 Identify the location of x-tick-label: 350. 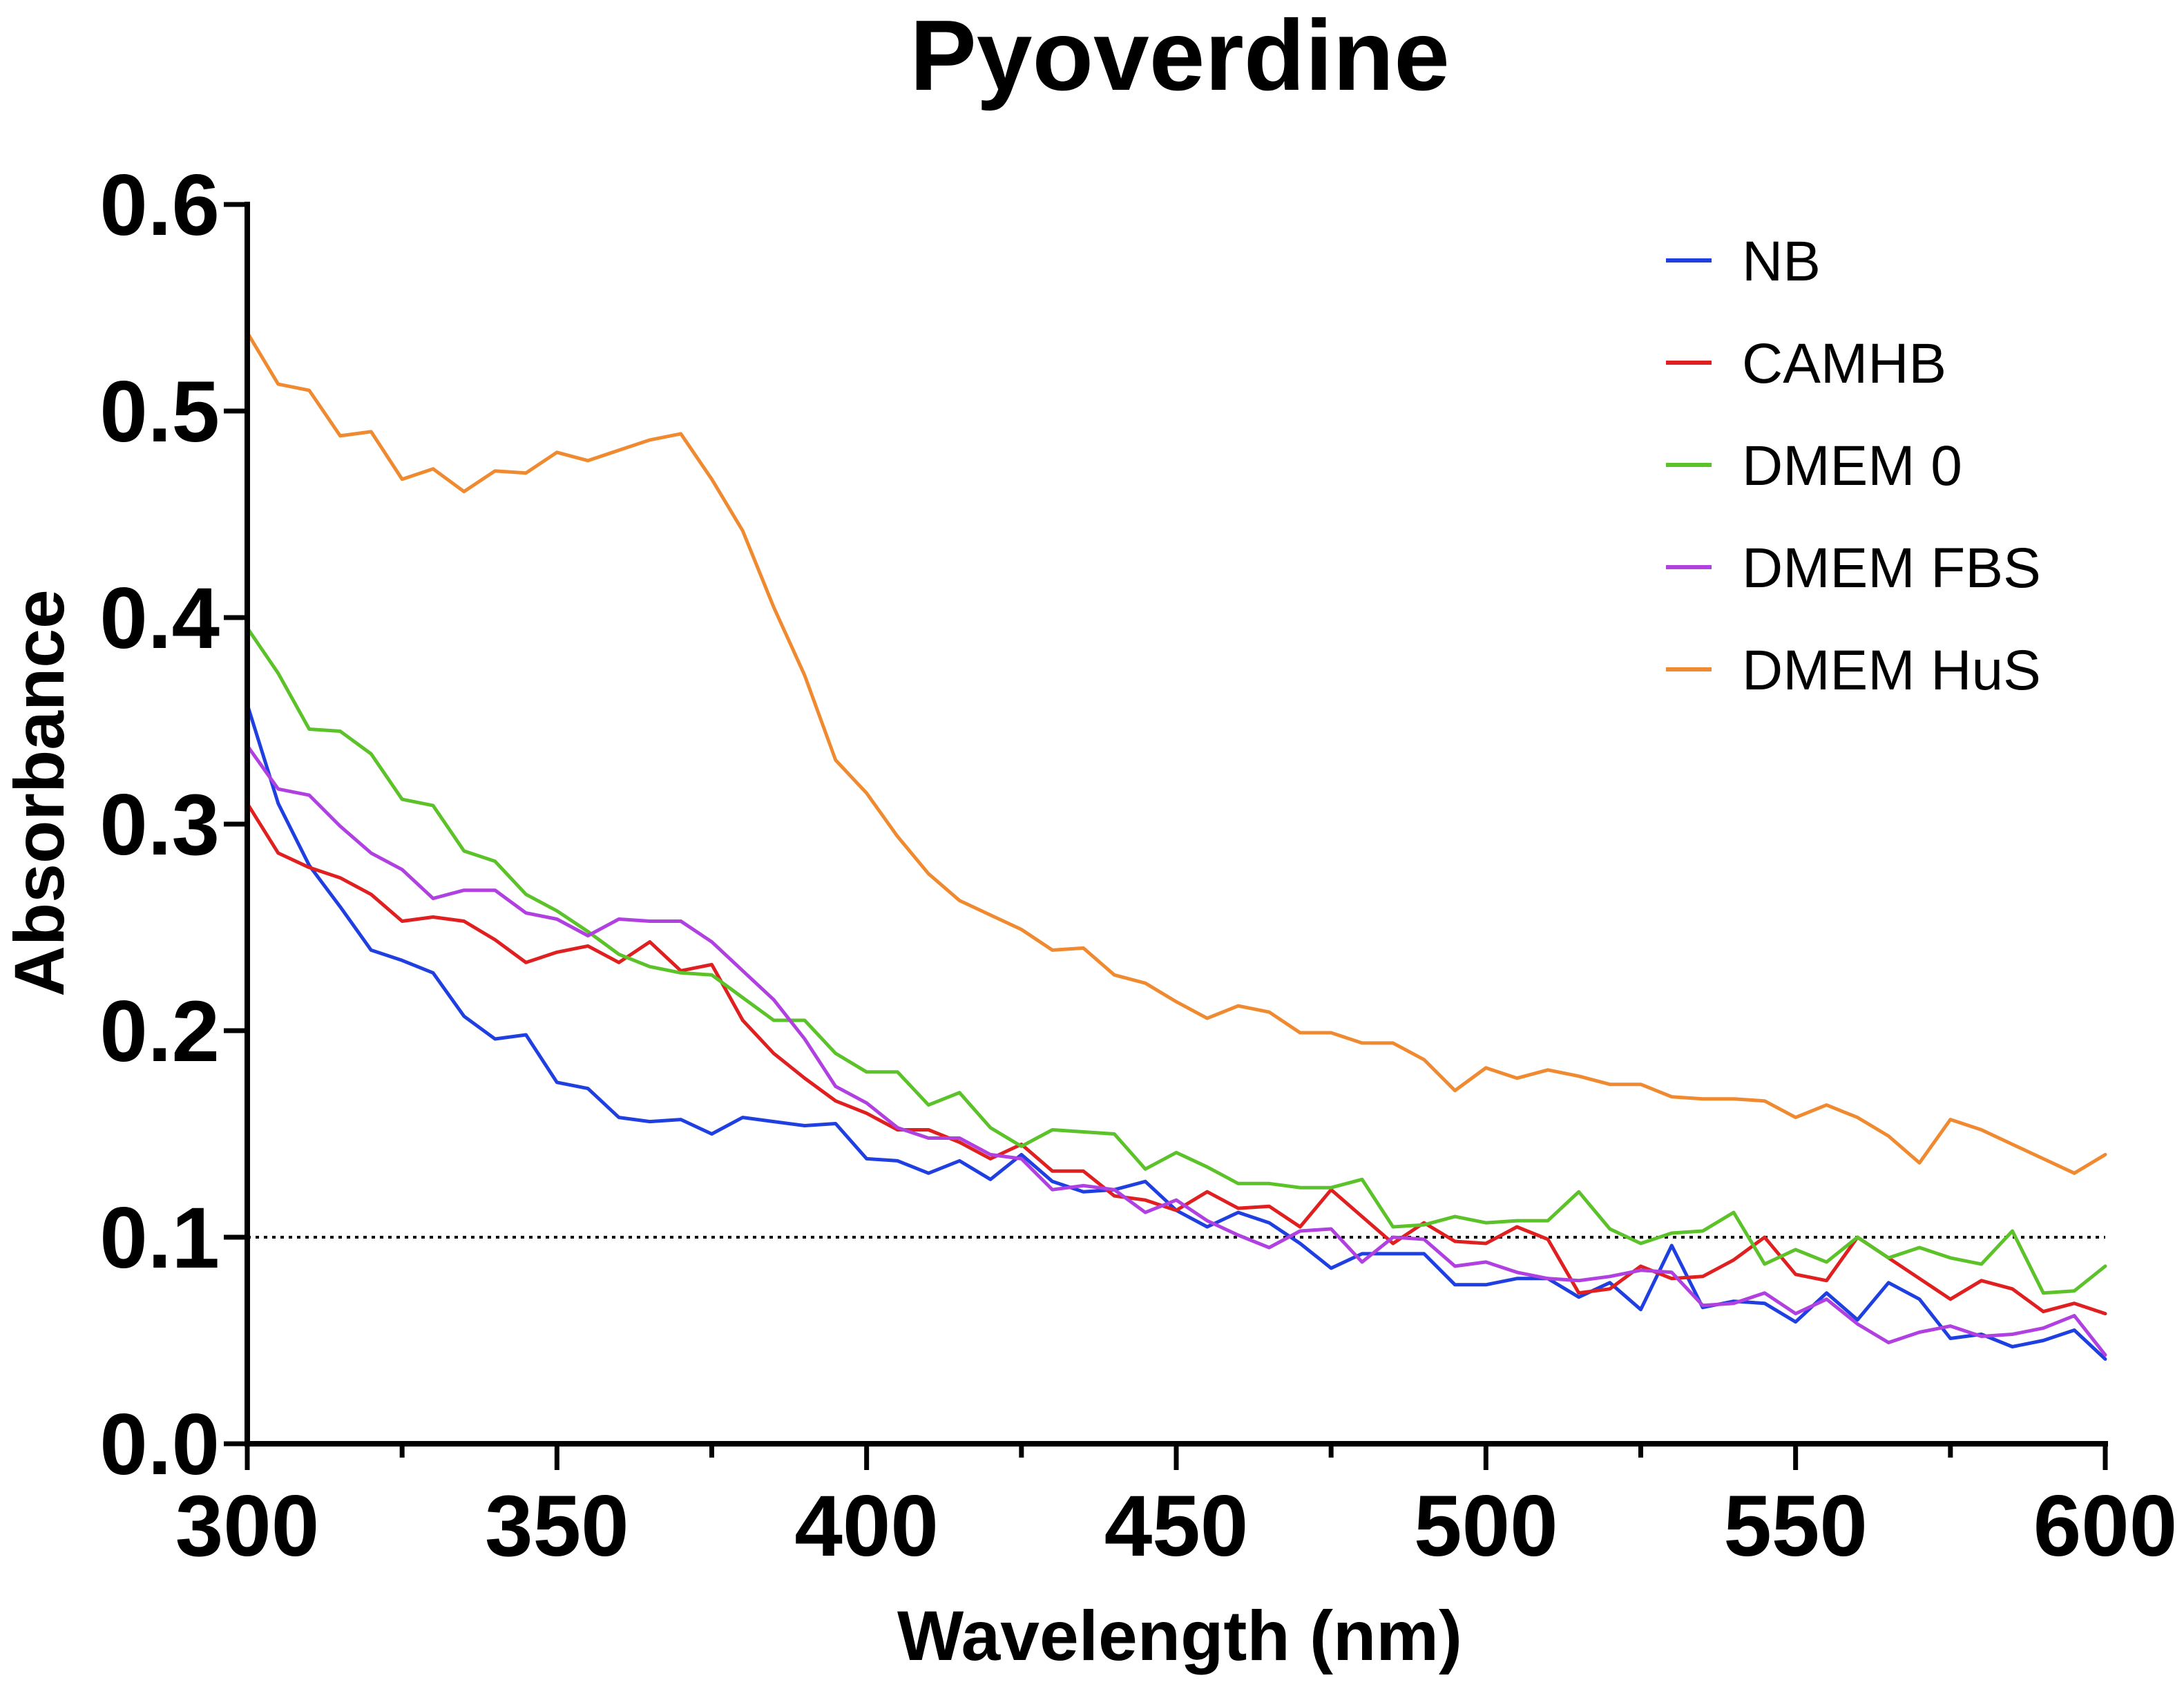
(557, 1526).